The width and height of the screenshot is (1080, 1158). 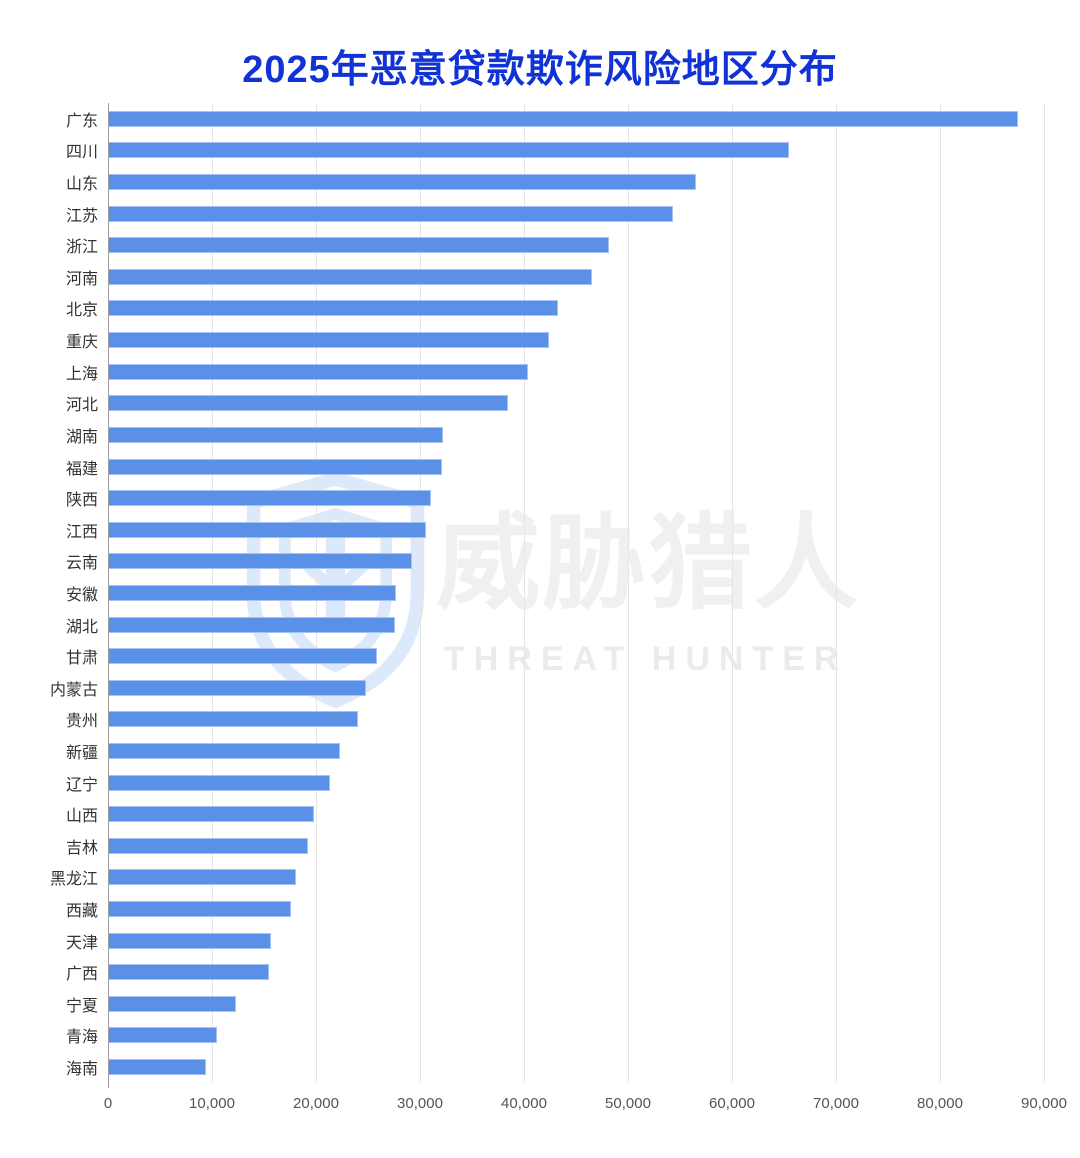 What do you see at coordinates (316, 1103) in the screenshot?
I see `x-tick-label-20000: 20,000` at bounding box center [316, 1103].